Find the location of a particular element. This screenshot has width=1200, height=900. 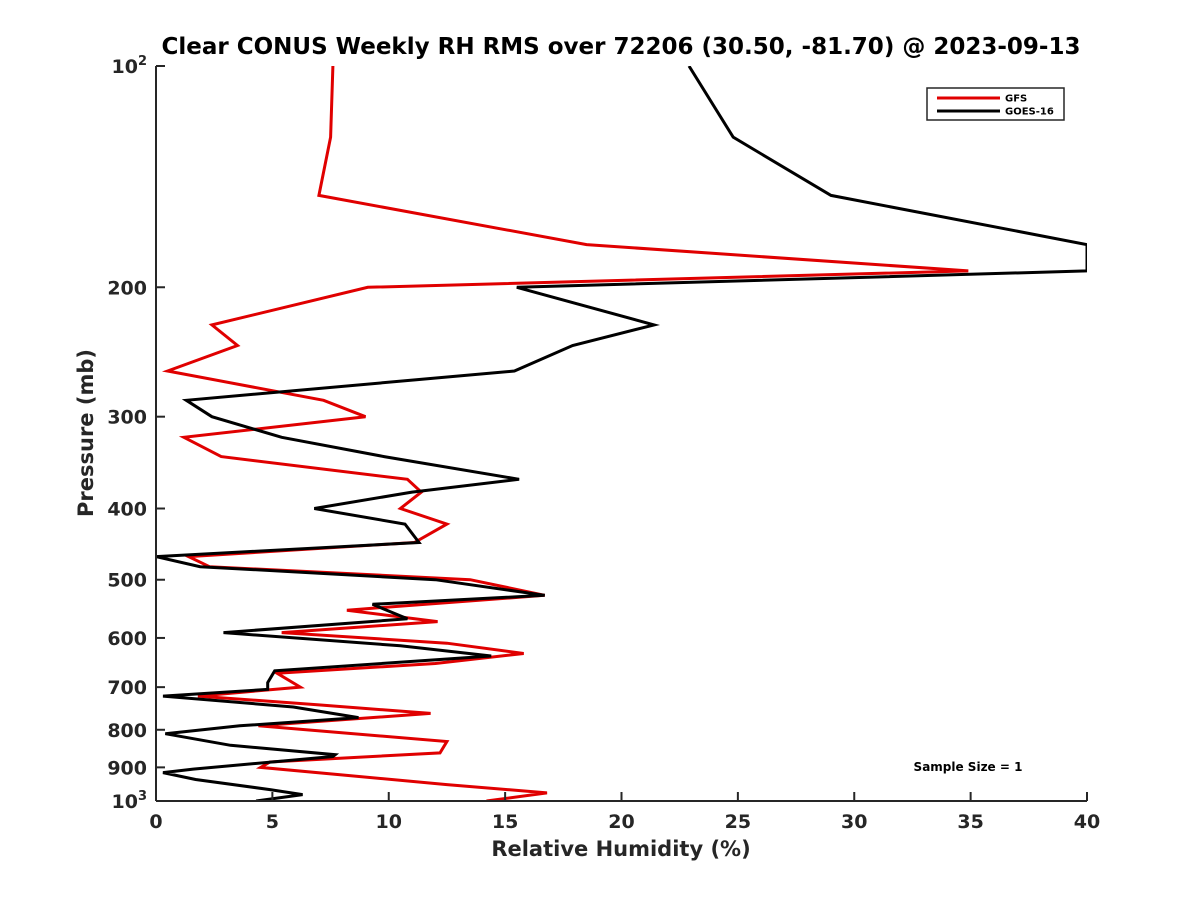

legend-label-goes-16: GOES-16 is located at coordinates (1029, 112).